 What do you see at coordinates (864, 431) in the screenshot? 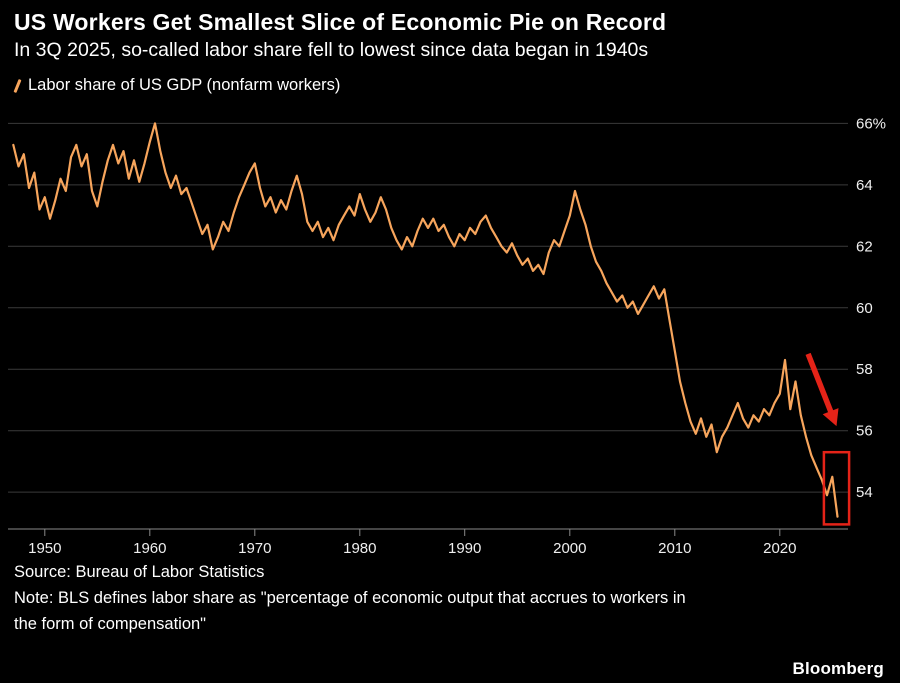
I see `y-tick-label: 56` at bounding box center [864, 431].